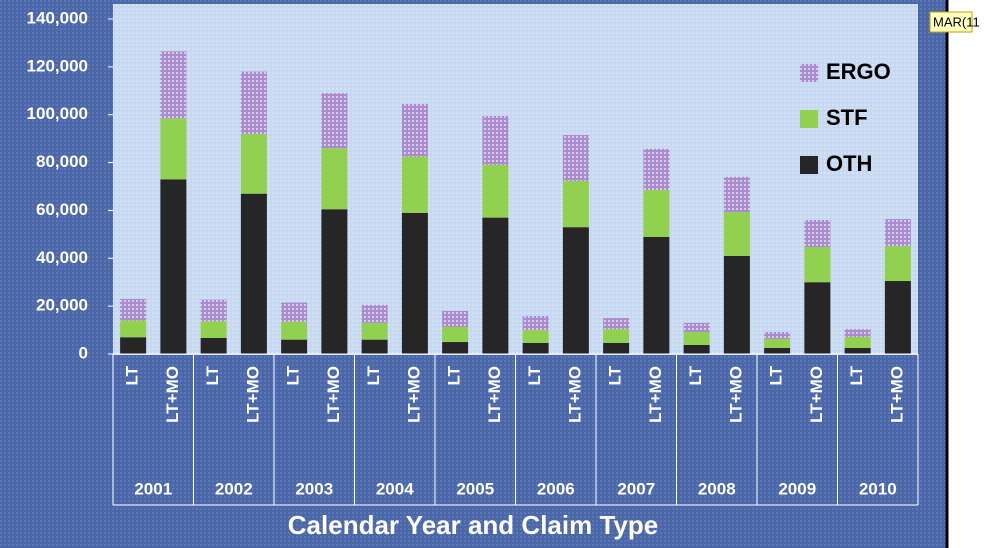 The image size is (1002, 548). What do you see at coordinates (62, 209) in the screenshot?
I see `y-tick-label: 60,000` at bounding box center [62, 209].